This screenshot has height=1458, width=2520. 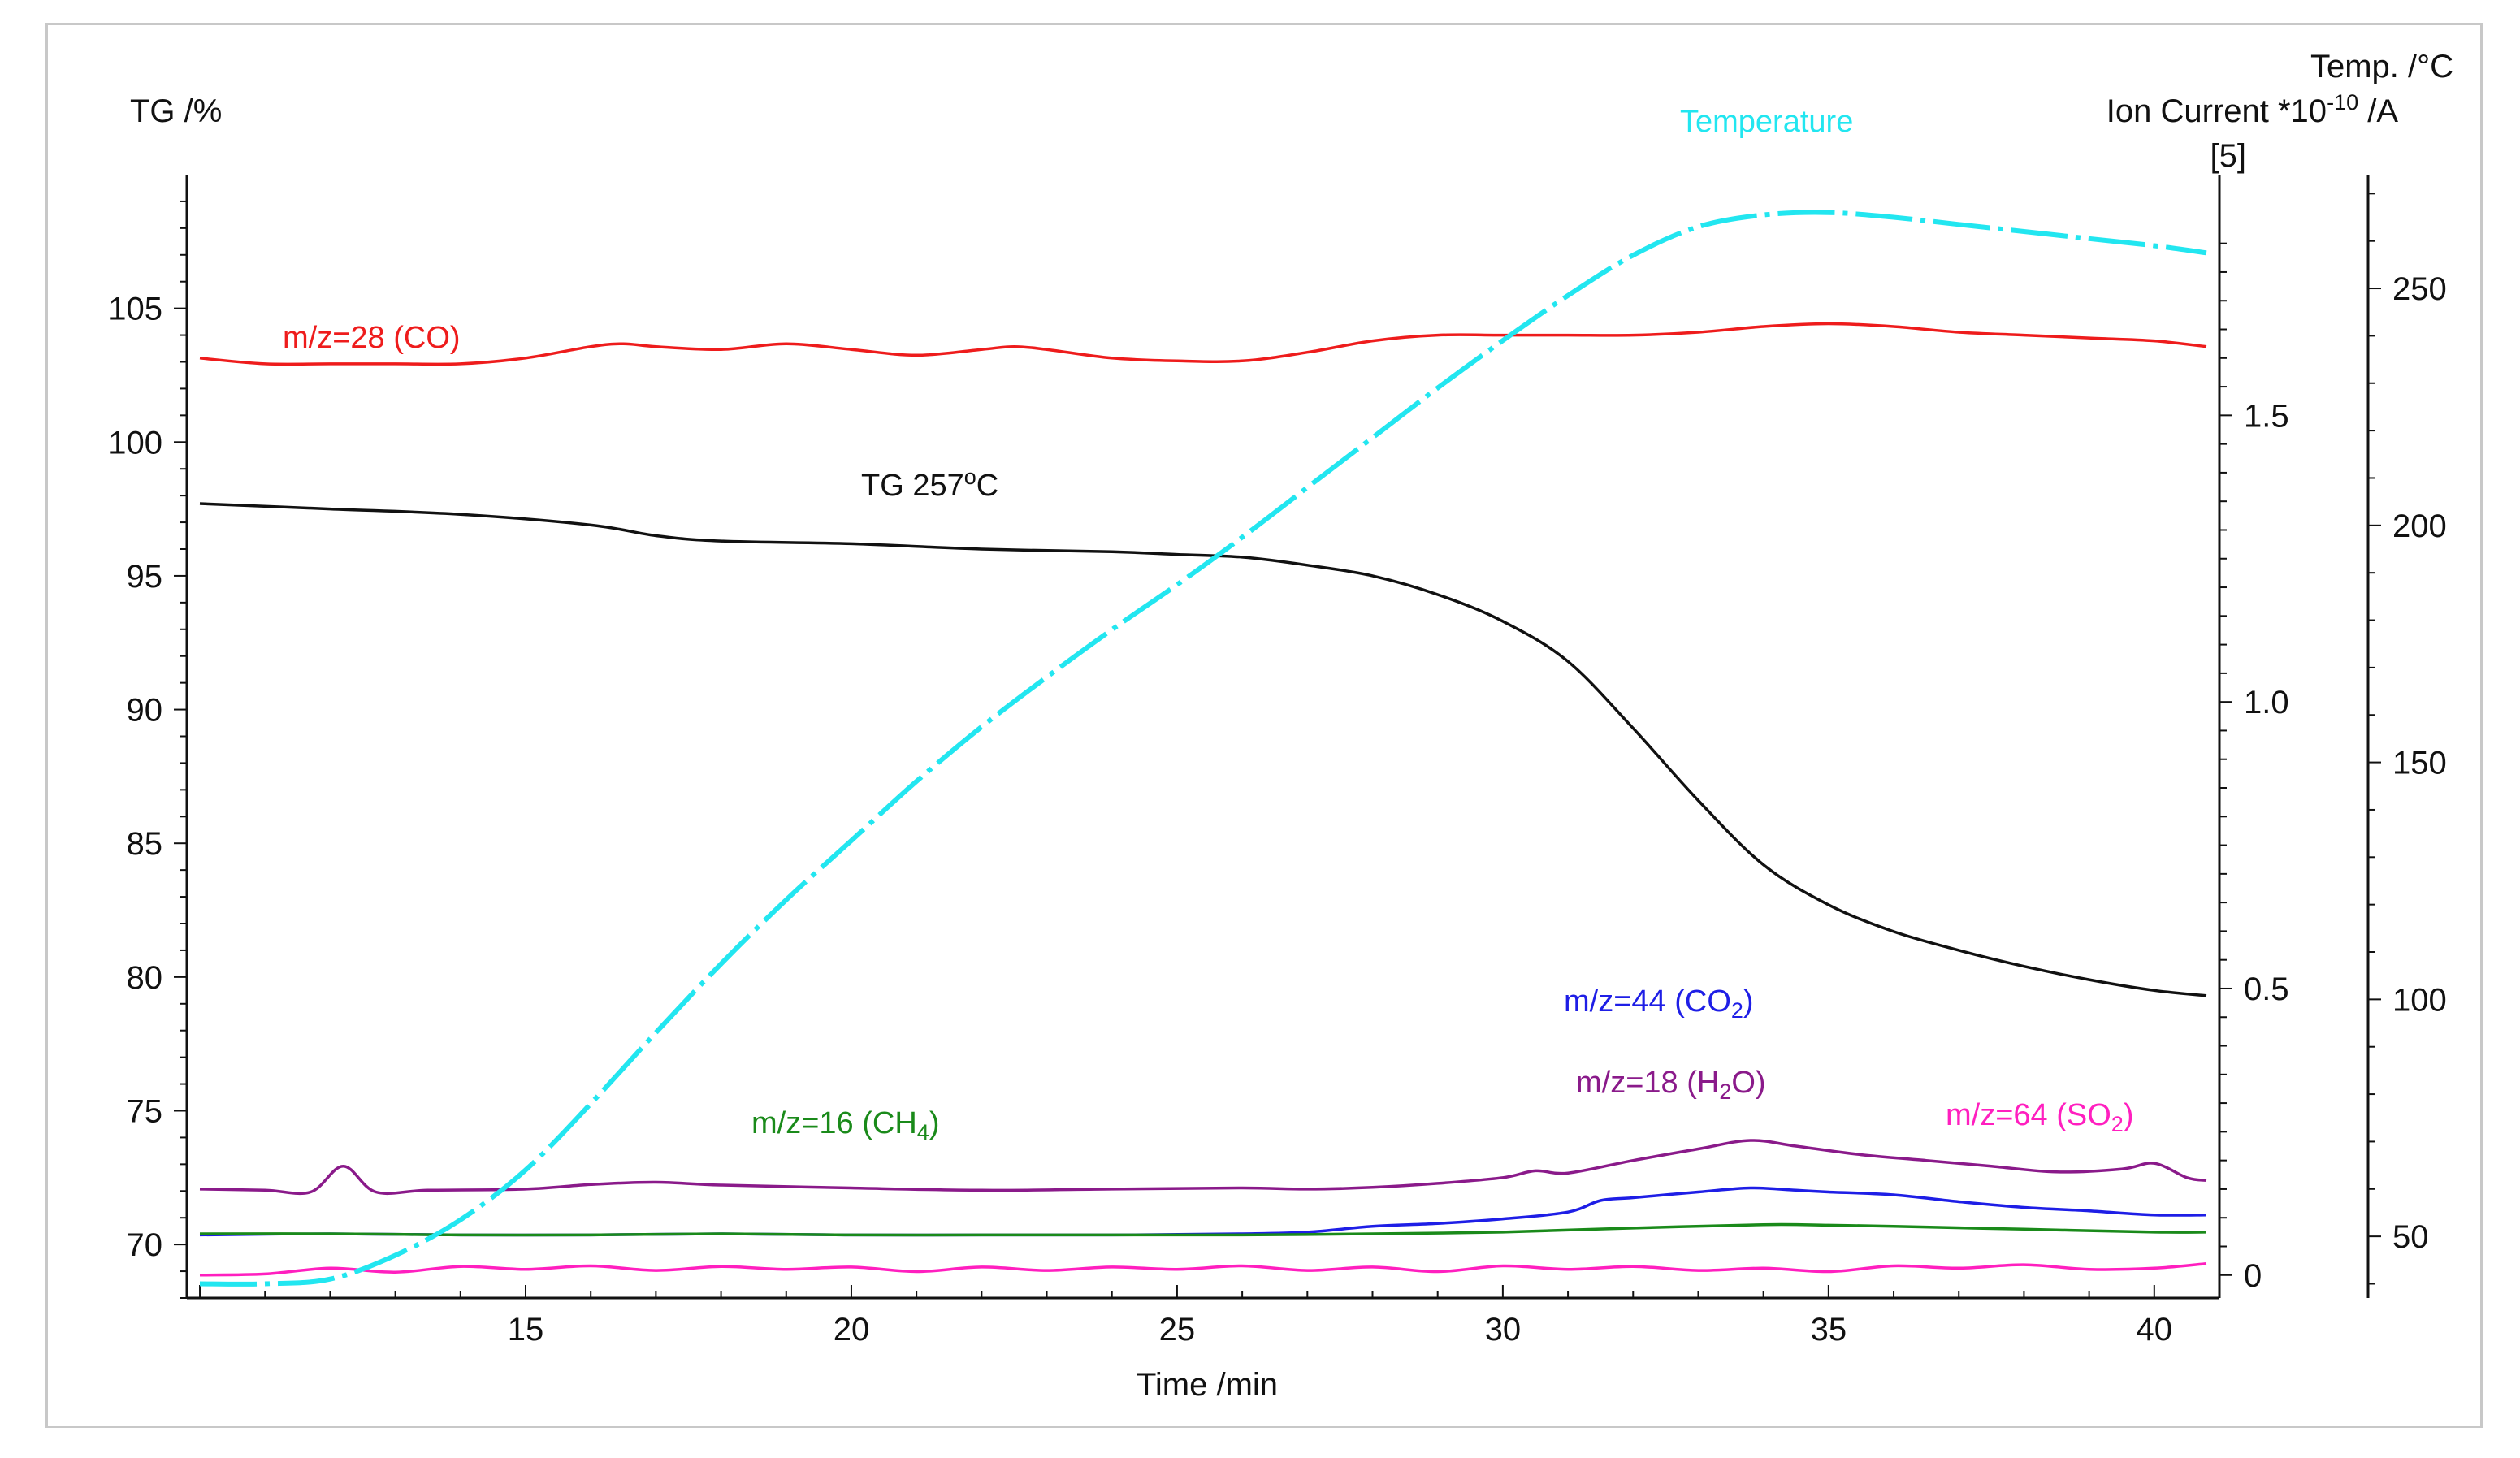 I want to click on series-label-2: m/z=18 (H2O), so click(x=1671, y=1085).